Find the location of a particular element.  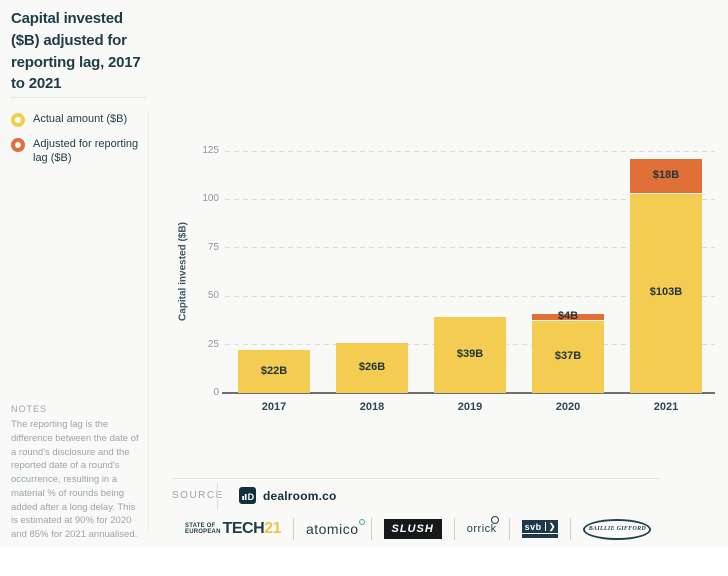

bar-2021-actual is located at coordinates (666, 293).